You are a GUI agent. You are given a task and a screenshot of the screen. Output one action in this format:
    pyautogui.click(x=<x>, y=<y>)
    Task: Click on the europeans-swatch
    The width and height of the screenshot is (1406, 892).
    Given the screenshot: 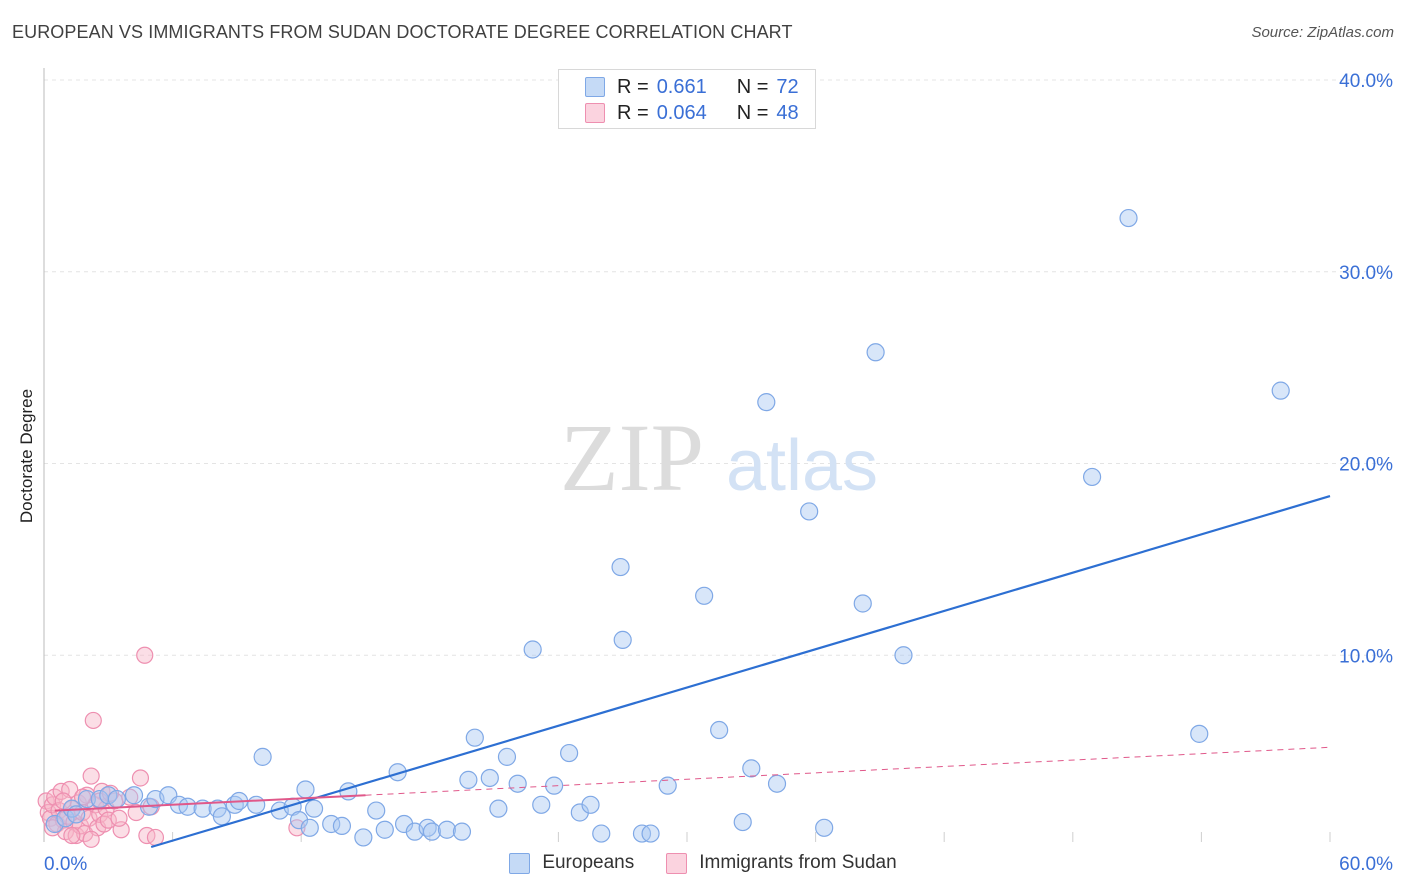 What is the action you would take?
    pyautogui.click(x=595, y=87)
    